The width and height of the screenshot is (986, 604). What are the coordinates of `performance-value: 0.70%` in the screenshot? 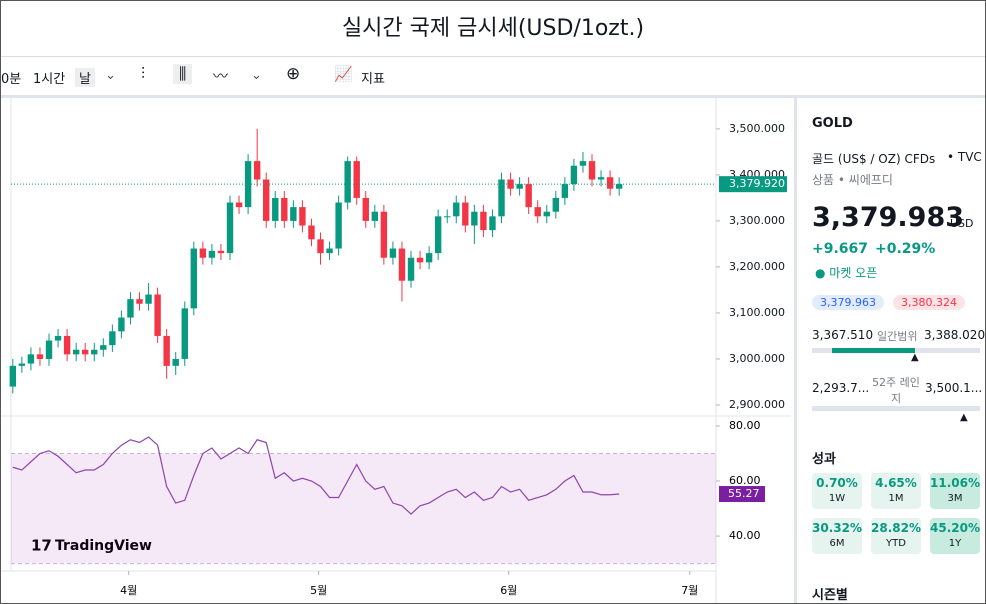 It's located at (837, 483).